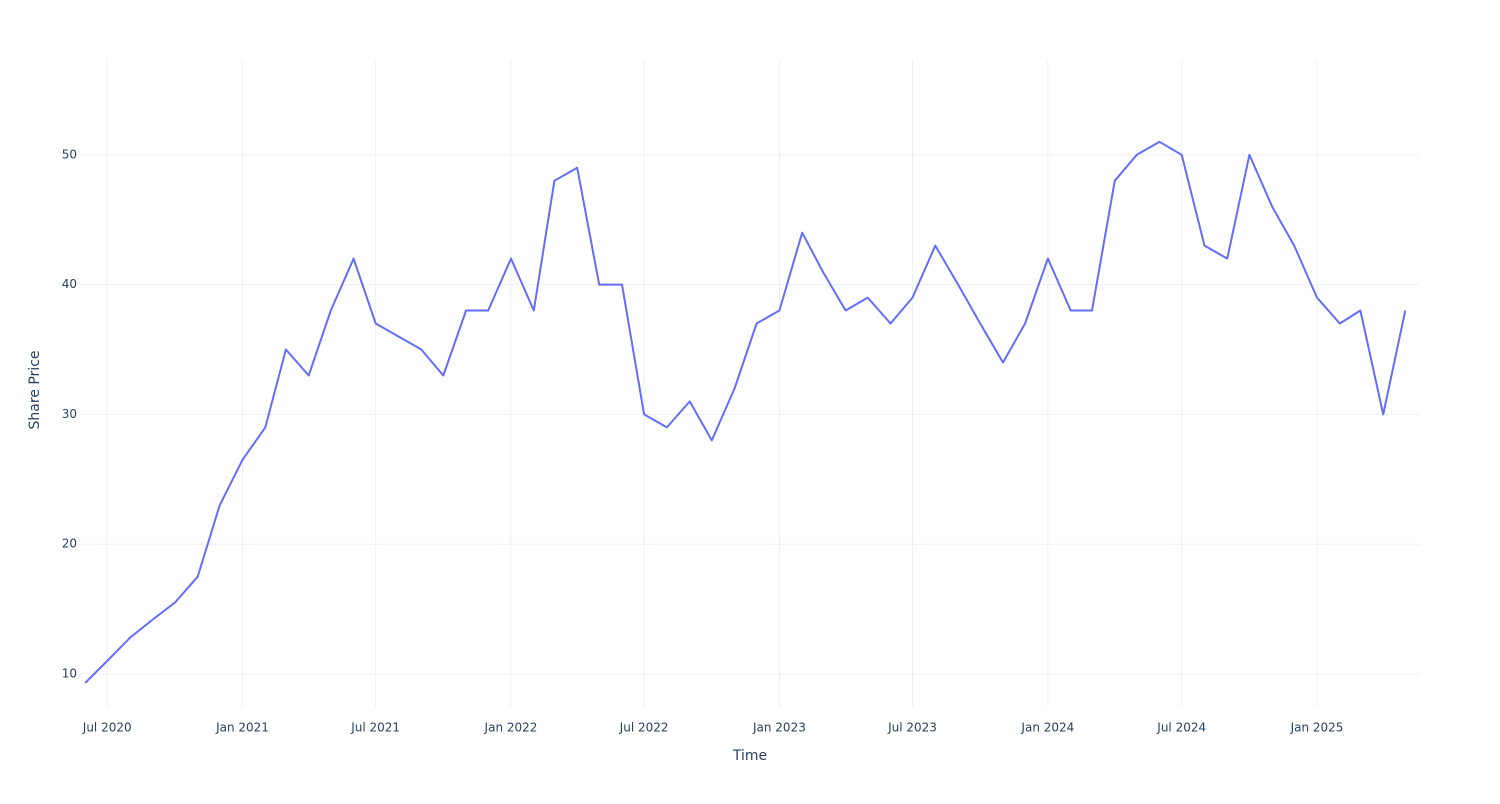  What do you see at coordinates (69, 414) in the screenshot?
I see `y-tick-label: 30` at bounding box center [69, 414].